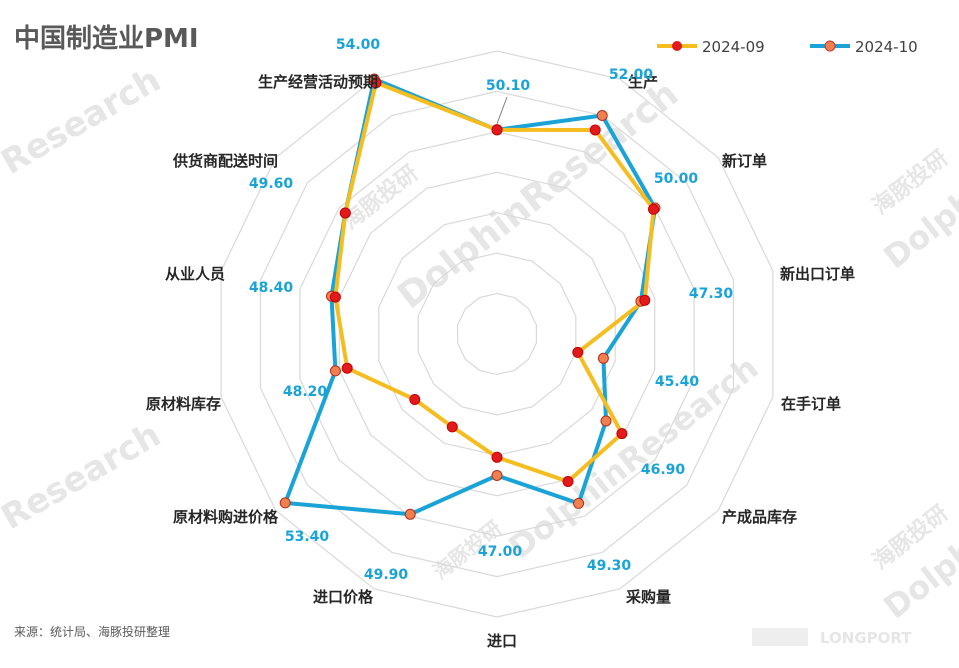 The height and width of the screenshot is (668, 959). What do you see at coordinates (648, 597) in the screenshot?
I see `category-label: 采购量` at bounding box center [648, 597].